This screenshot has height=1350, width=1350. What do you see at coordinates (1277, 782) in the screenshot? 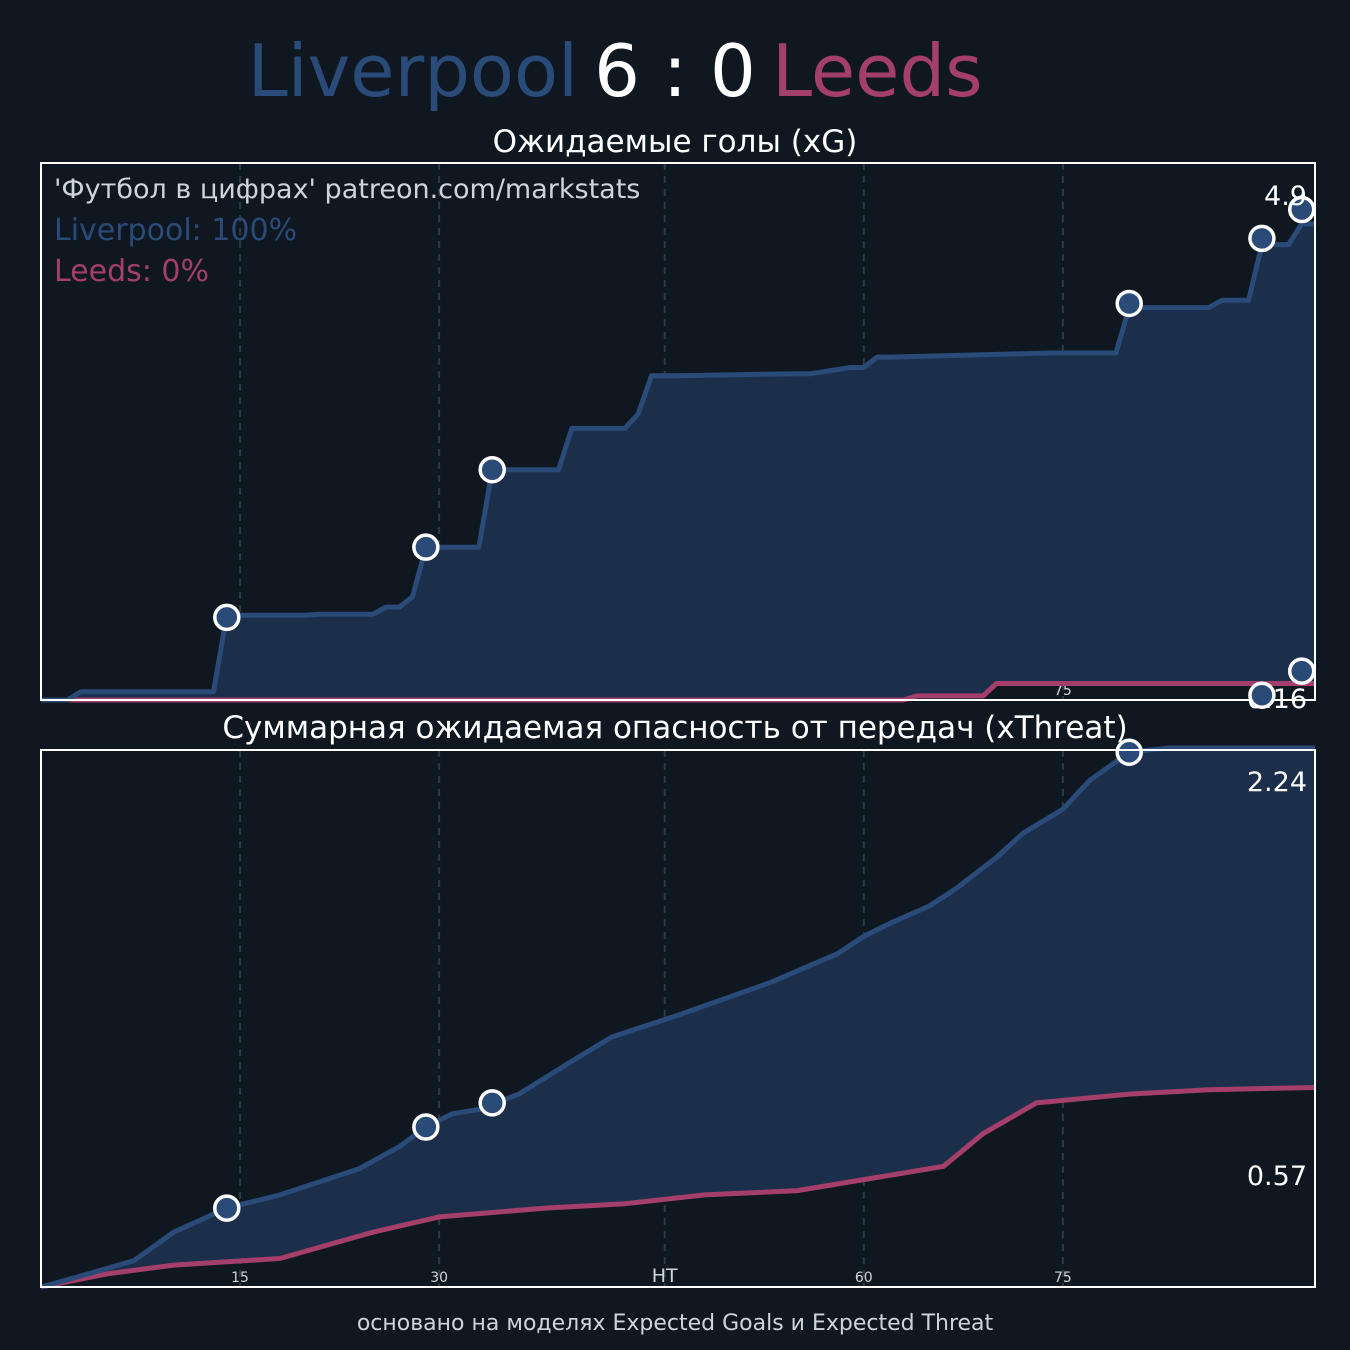
I see `home-total-label: 2.24` at bounding box center [1277, 782].